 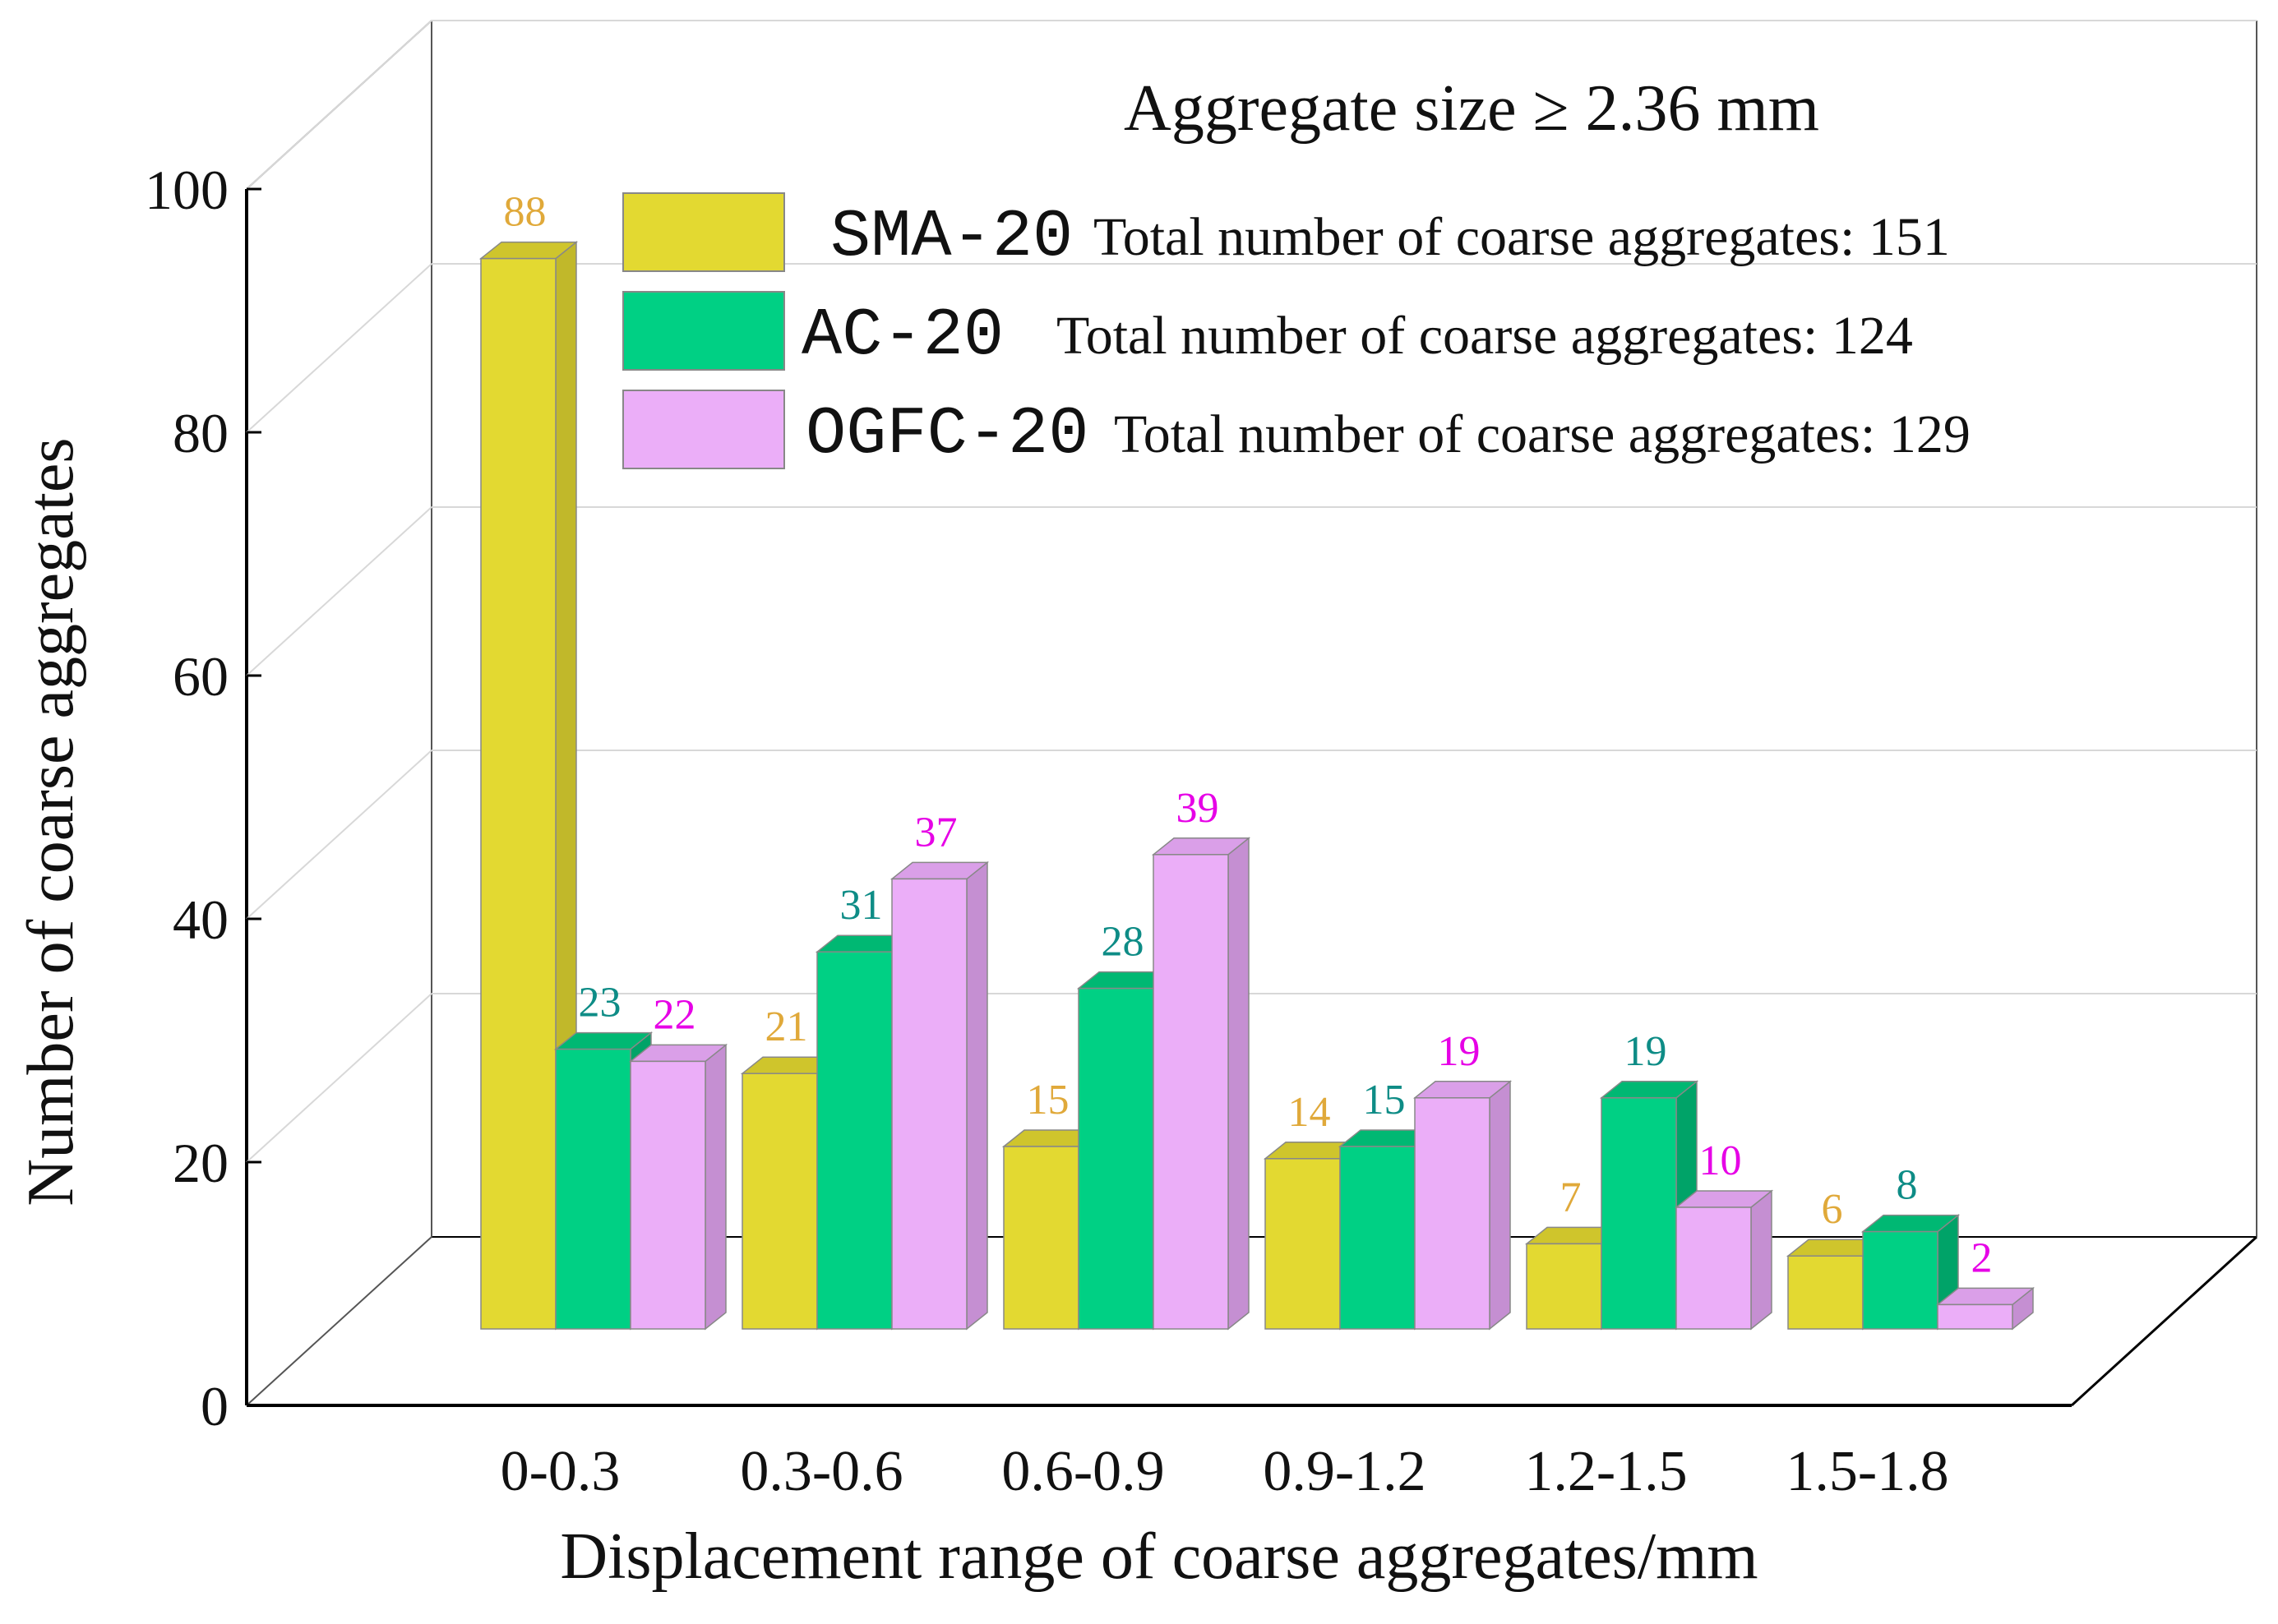 What do you see at coordinates (201, 676) in the screenshot?
I see `y-tick-label: 60` at bounding box center [201, 676].